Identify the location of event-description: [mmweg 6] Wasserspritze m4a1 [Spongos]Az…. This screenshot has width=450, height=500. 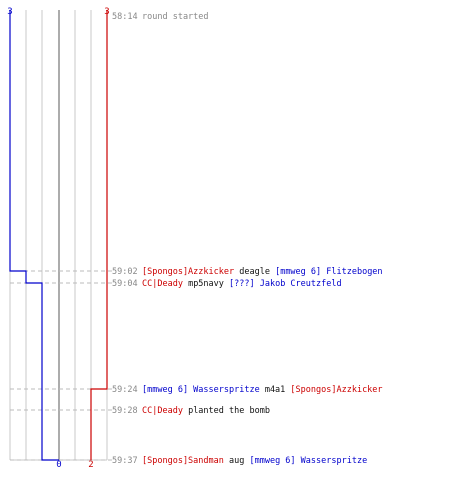
(262, 390).